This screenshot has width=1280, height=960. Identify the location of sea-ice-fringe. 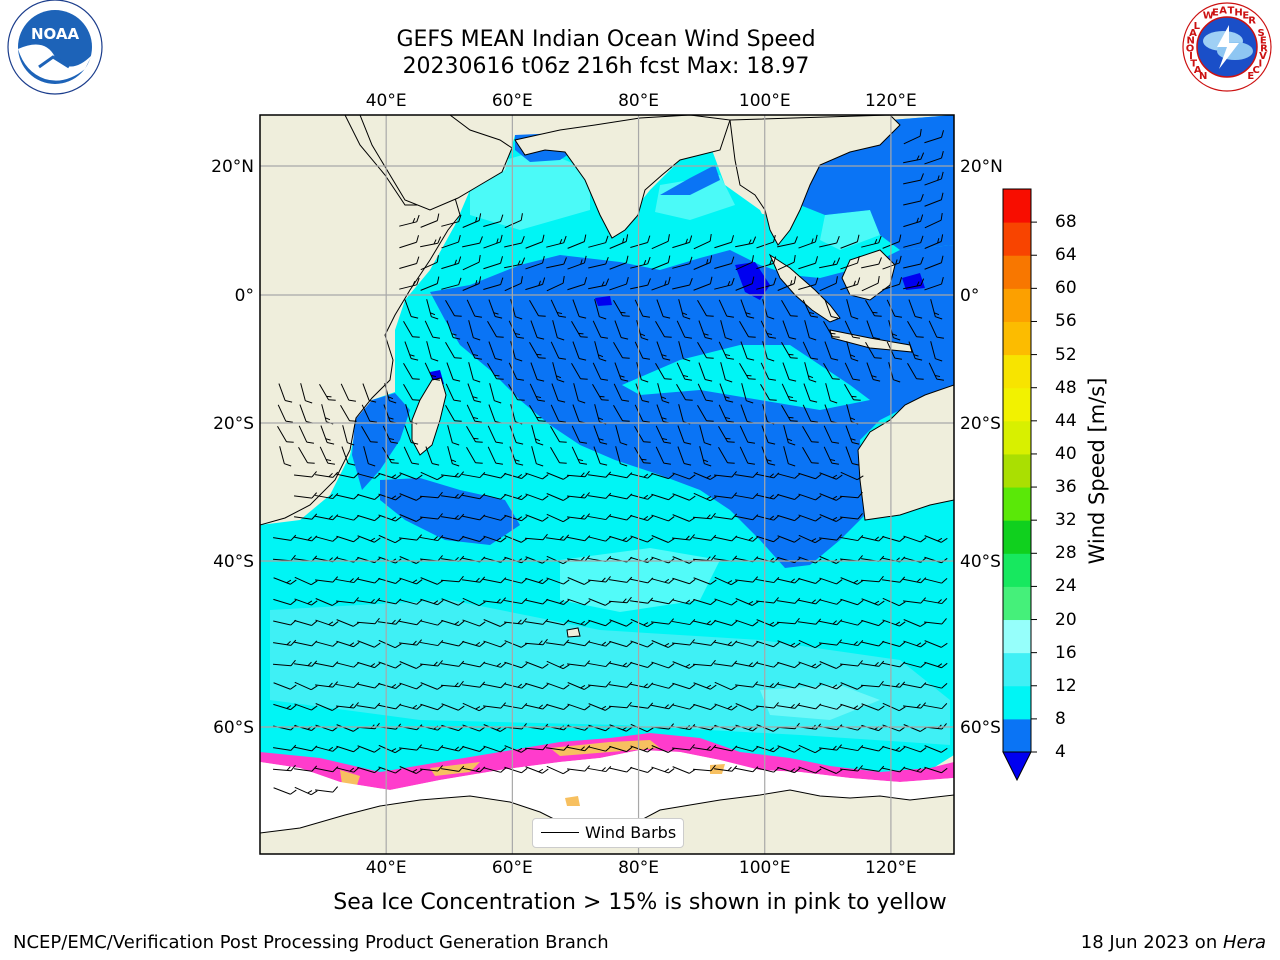
(572, 801).